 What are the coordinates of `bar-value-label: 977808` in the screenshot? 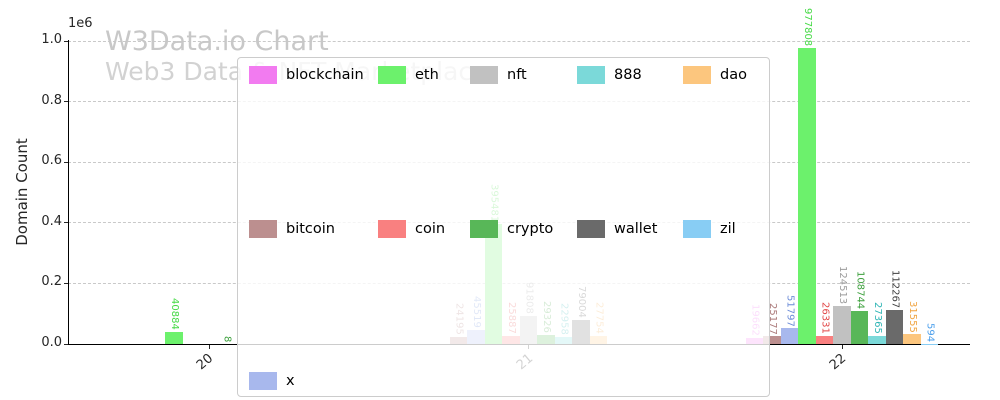 It's located at (807, 26).